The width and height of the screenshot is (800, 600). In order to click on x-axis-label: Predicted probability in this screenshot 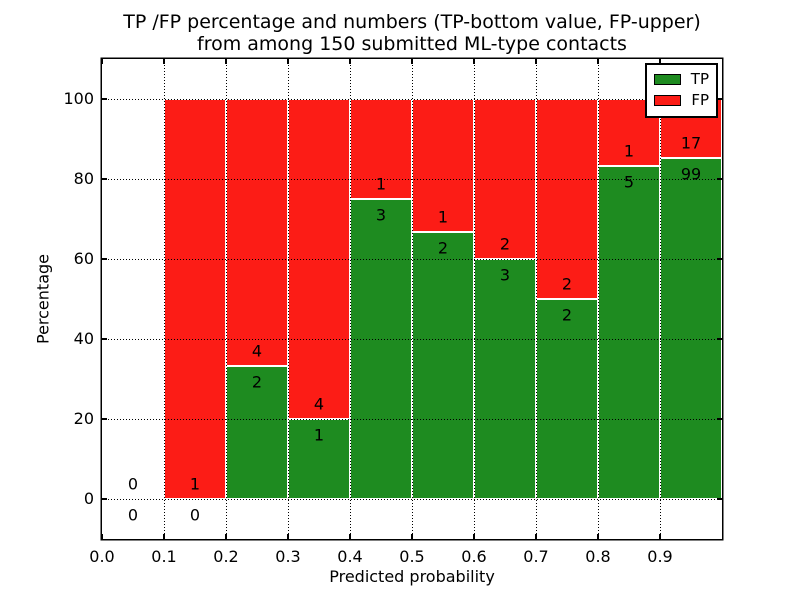, I will do `click(412, 576)`.